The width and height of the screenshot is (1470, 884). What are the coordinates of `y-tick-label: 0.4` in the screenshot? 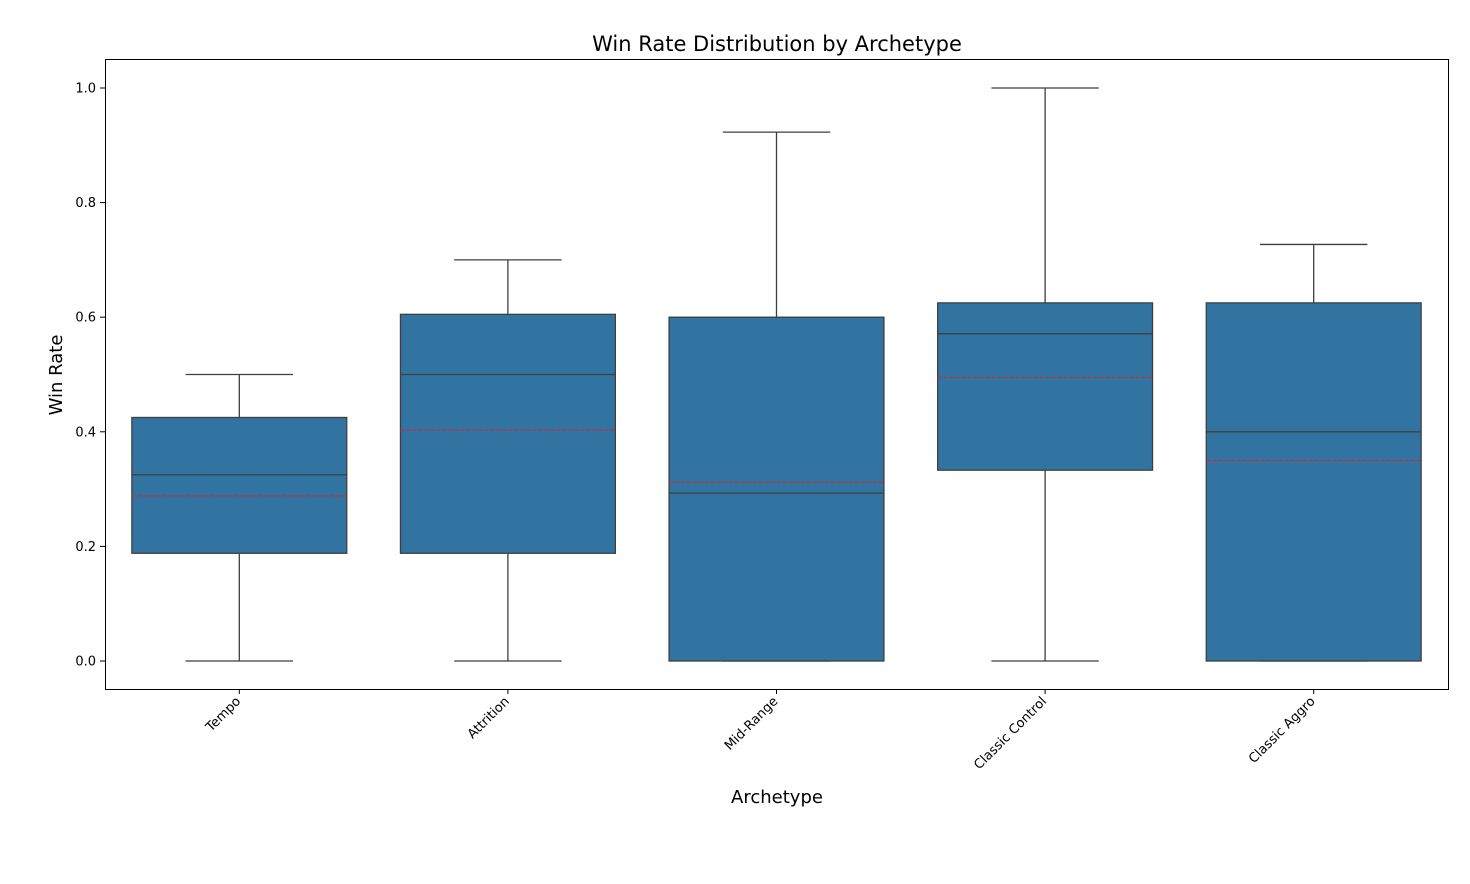 It's located at (85, 432).